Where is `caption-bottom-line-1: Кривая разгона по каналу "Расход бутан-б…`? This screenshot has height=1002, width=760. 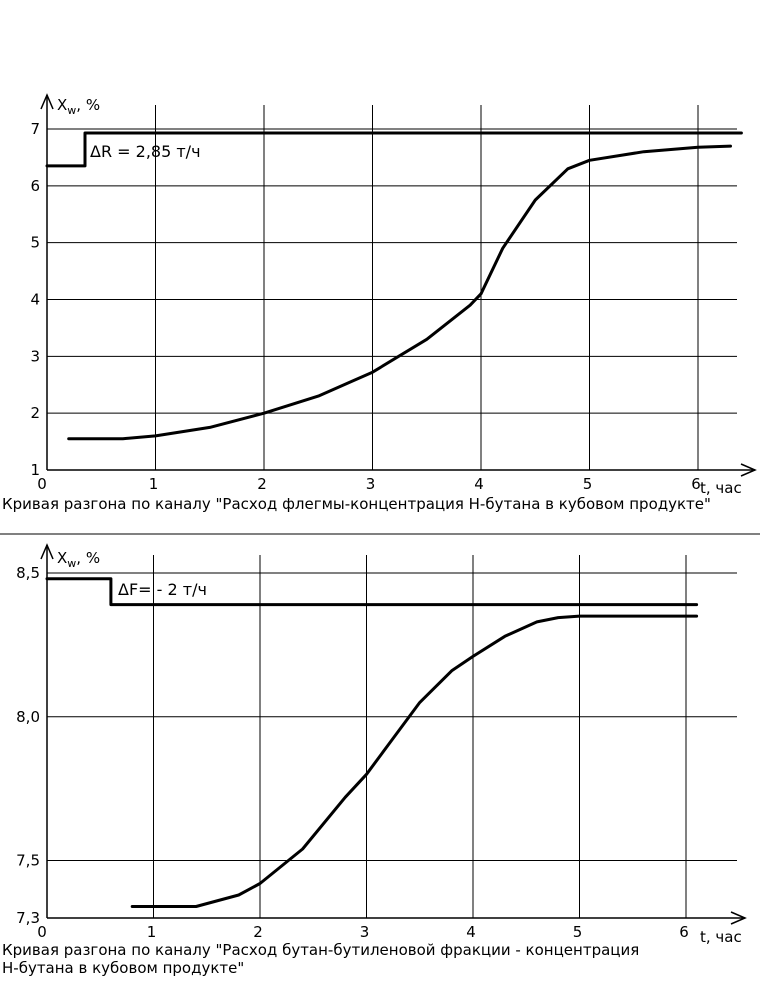 caption-bottom-line-1: Кривая разгона по каналу "Расход бутан-б… is located at coordinates (321, 950).